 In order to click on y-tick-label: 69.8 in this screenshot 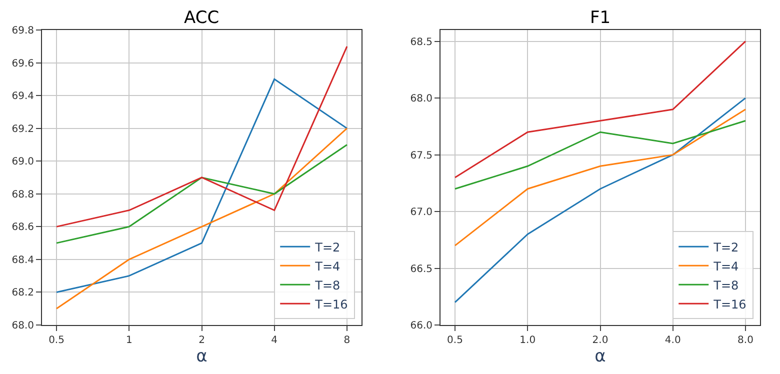, I will do `click(23, 31)`.